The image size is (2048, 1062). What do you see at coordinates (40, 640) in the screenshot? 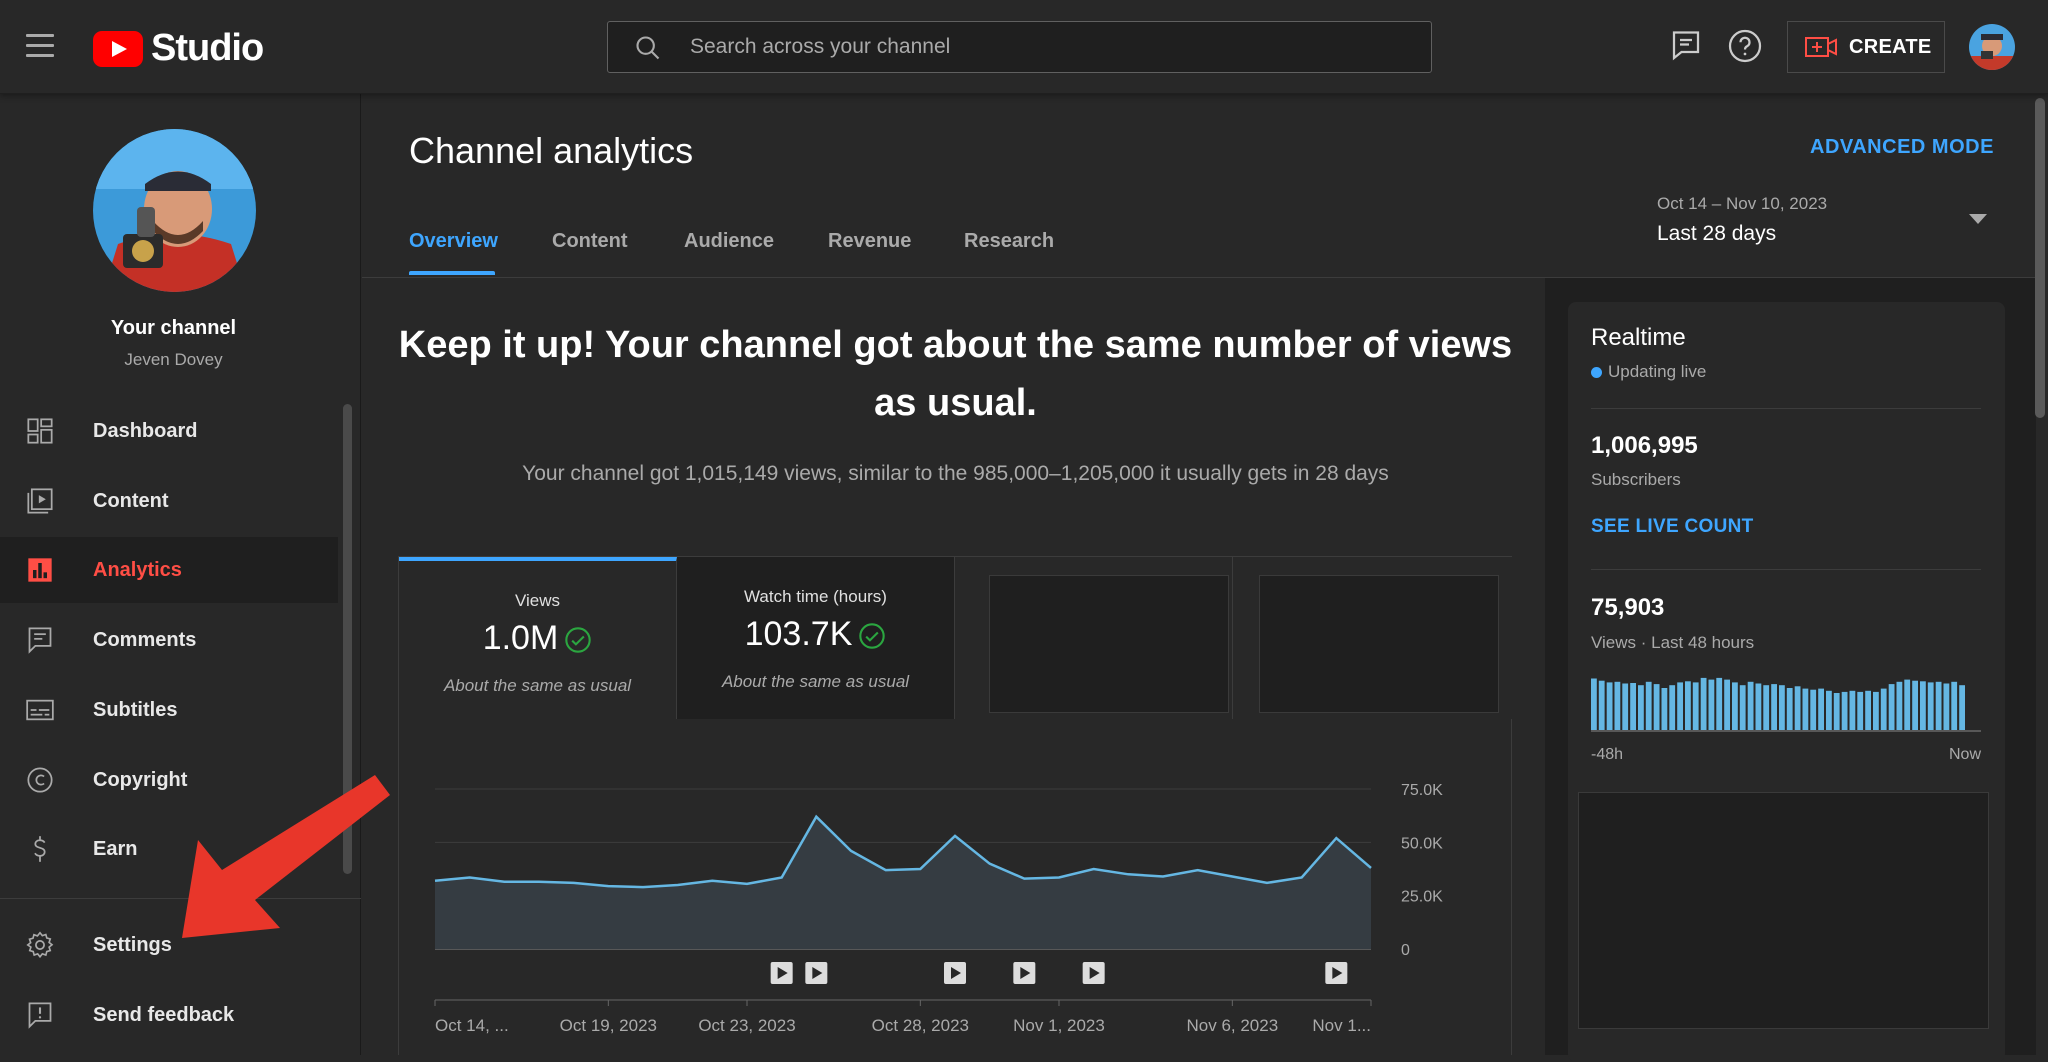
I see `comments-icon` at bounding box center [40, 640].